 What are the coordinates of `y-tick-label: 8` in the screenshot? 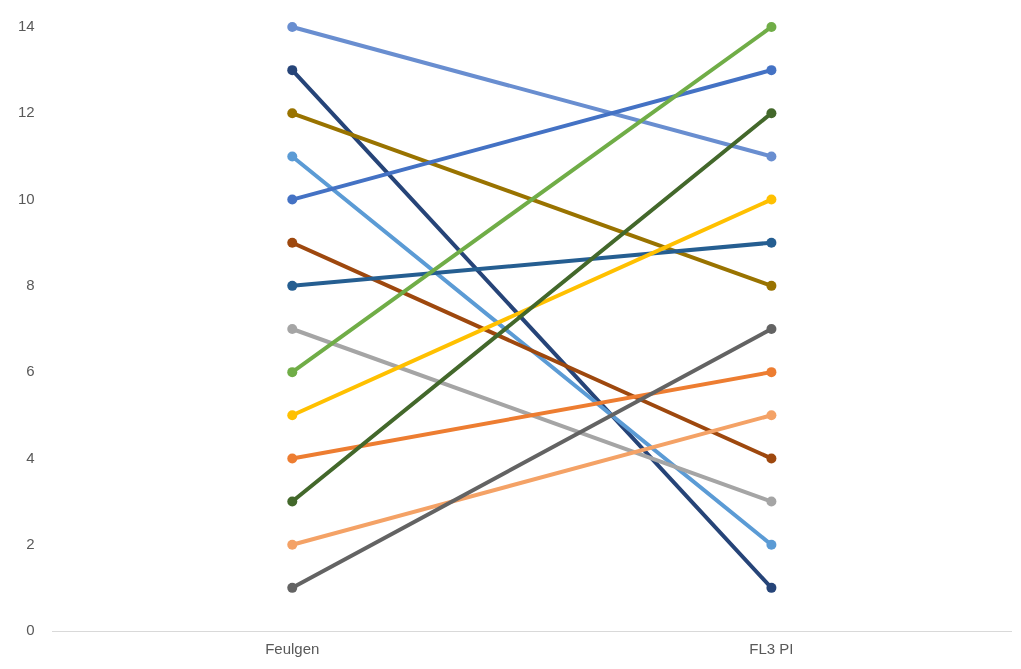 It's located at (30, 284).